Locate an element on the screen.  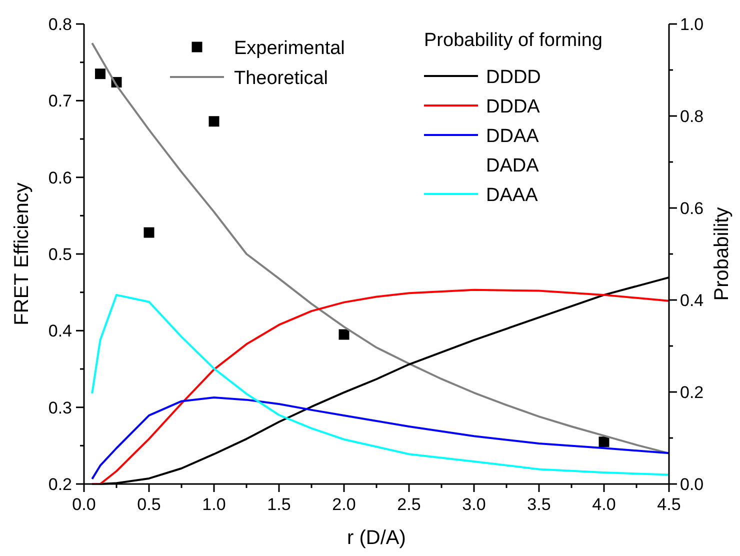
x-tick-label: 2.0 is located at coordinates (344, 504).